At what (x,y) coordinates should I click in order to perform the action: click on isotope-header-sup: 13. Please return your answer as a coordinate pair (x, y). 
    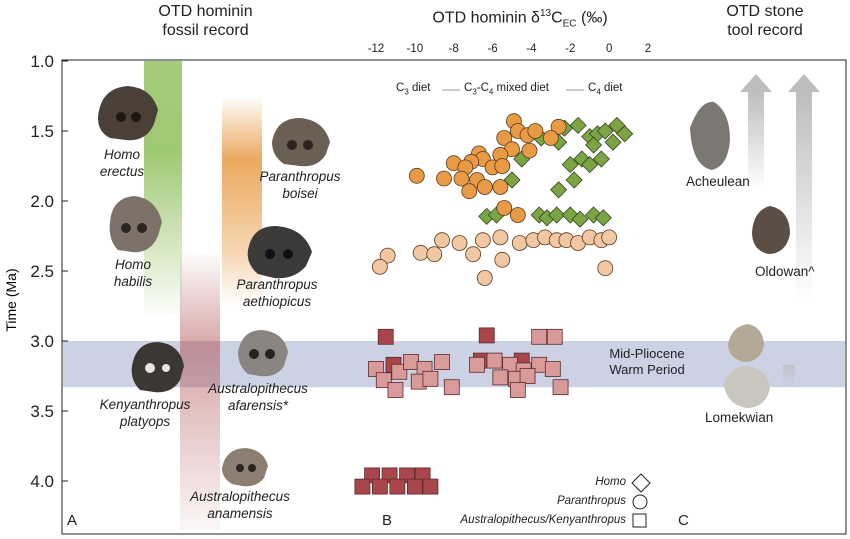
    Looking at the image, I should click on (545, 13).